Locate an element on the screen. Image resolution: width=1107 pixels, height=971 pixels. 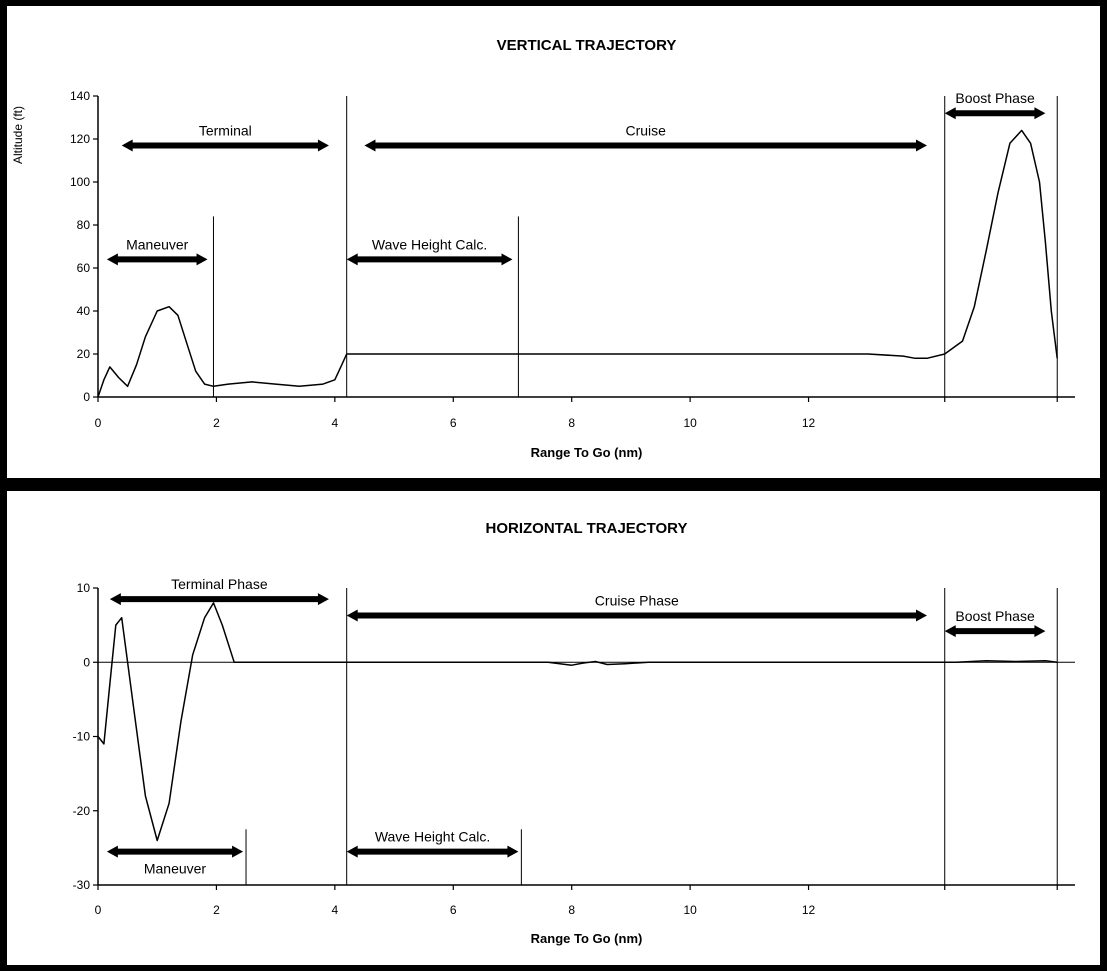
y-tick-label: -10 is located at coordinates (82, 737).